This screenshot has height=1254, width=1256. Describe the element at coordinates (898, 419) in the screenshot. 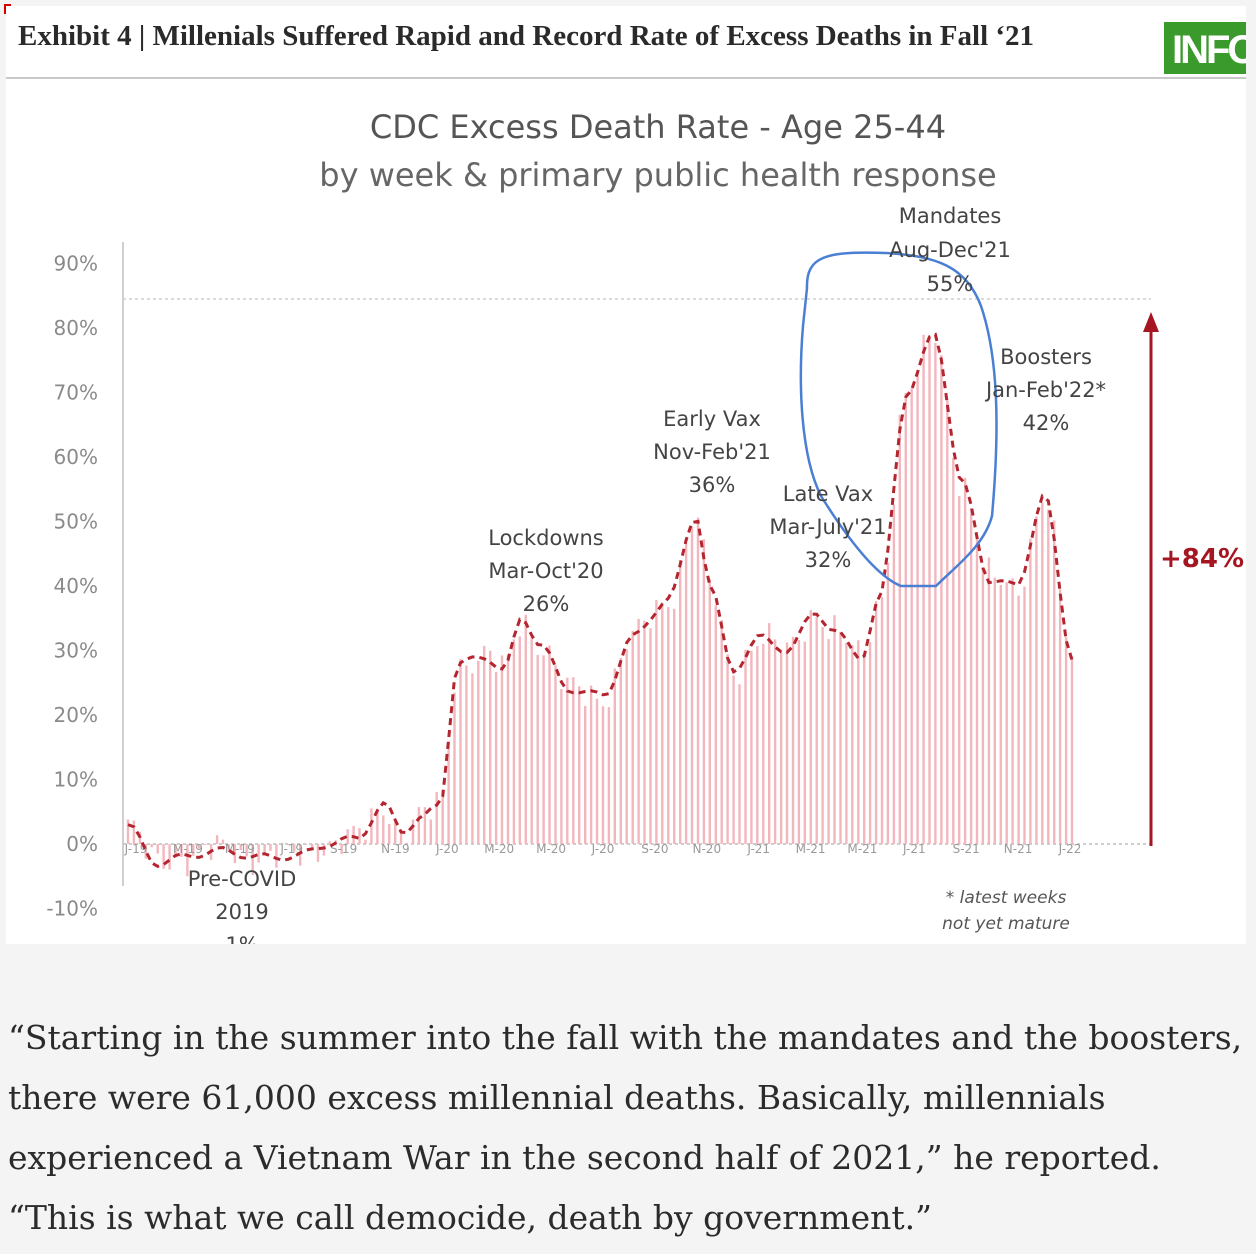

I see `mandates-highlight-circle` at that location.